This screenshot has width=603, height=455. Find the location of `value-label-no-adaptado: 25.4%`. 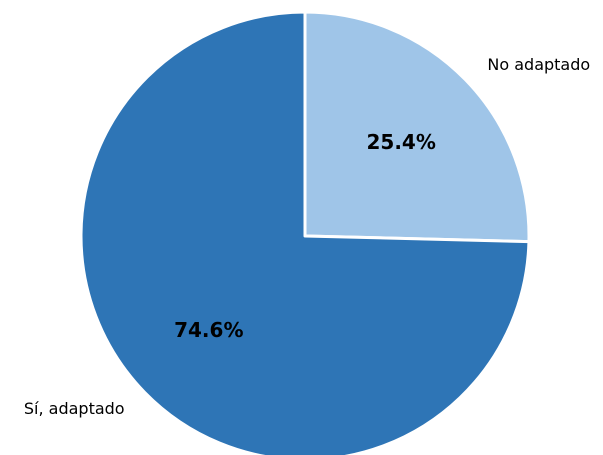

value-label-no-adaptado: 25.4% is located at coordinates (401, 142).